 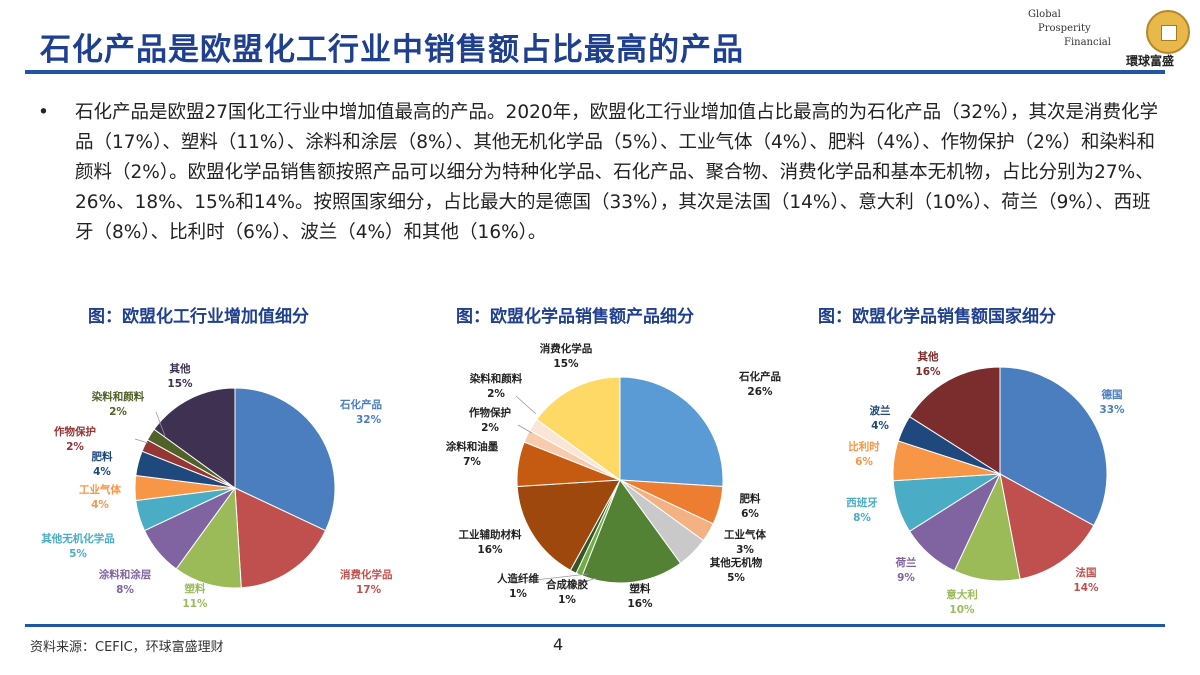 What do you see at coordinates (118, 412) in the screenshot?
I see `va-value-label-8: 2%` at bounding box center [118, 412].